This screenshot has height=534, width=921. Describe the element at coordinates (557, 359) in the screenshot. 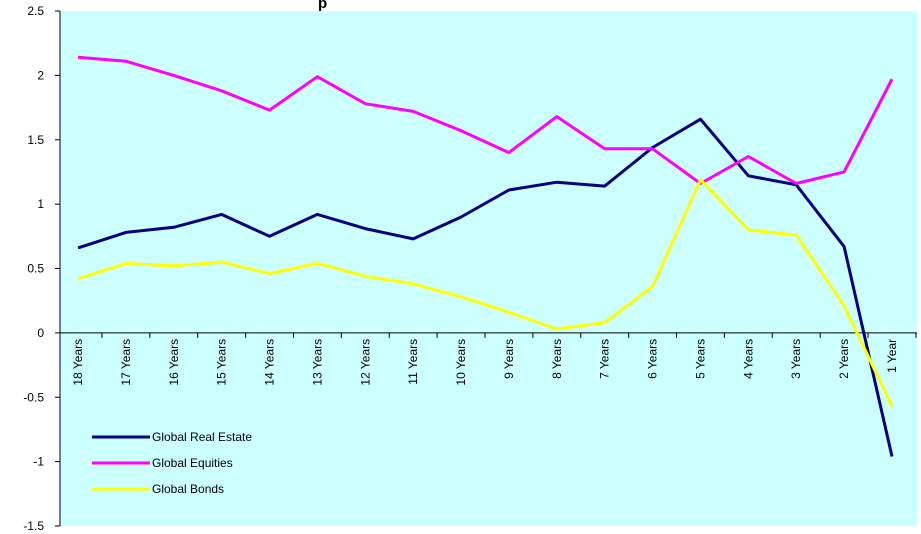

I see `x-category-label: 8 Years` at that location.